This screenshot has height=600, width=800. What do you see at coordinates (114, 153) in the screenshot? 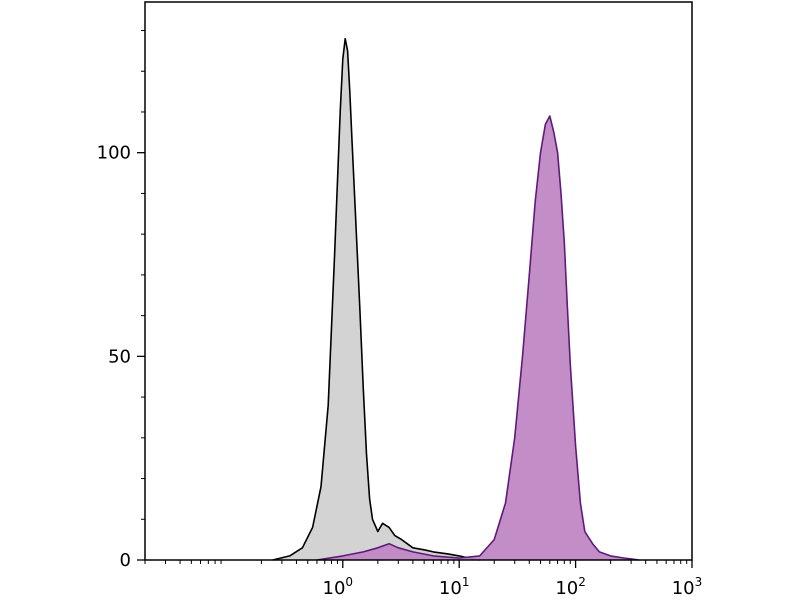
I see `y-tick-label: 100` at bounding box center [114, 153].